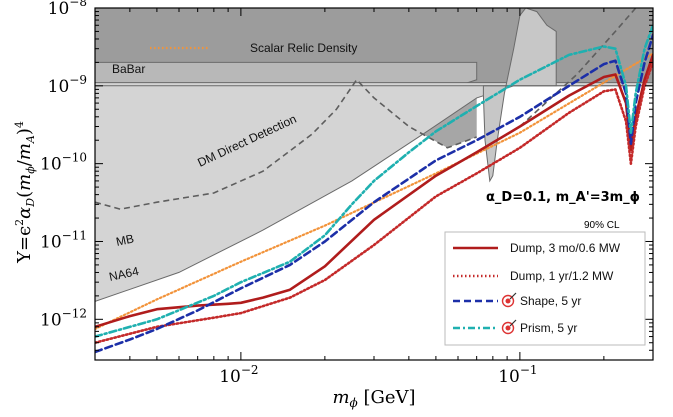  I want to click on relic-legend: Scalar Relic Density, so click(253, 48).